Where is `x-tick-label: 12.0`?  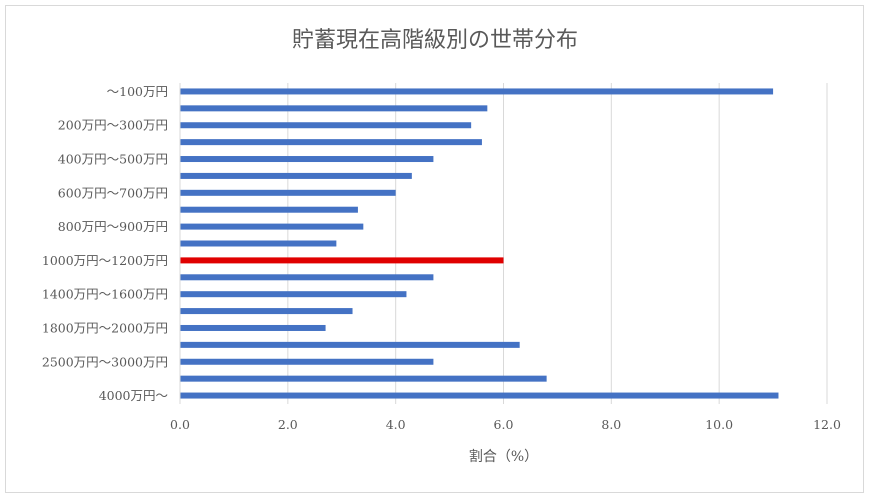
x-tick-label: 12.0 is located at coordinates (827, 424).